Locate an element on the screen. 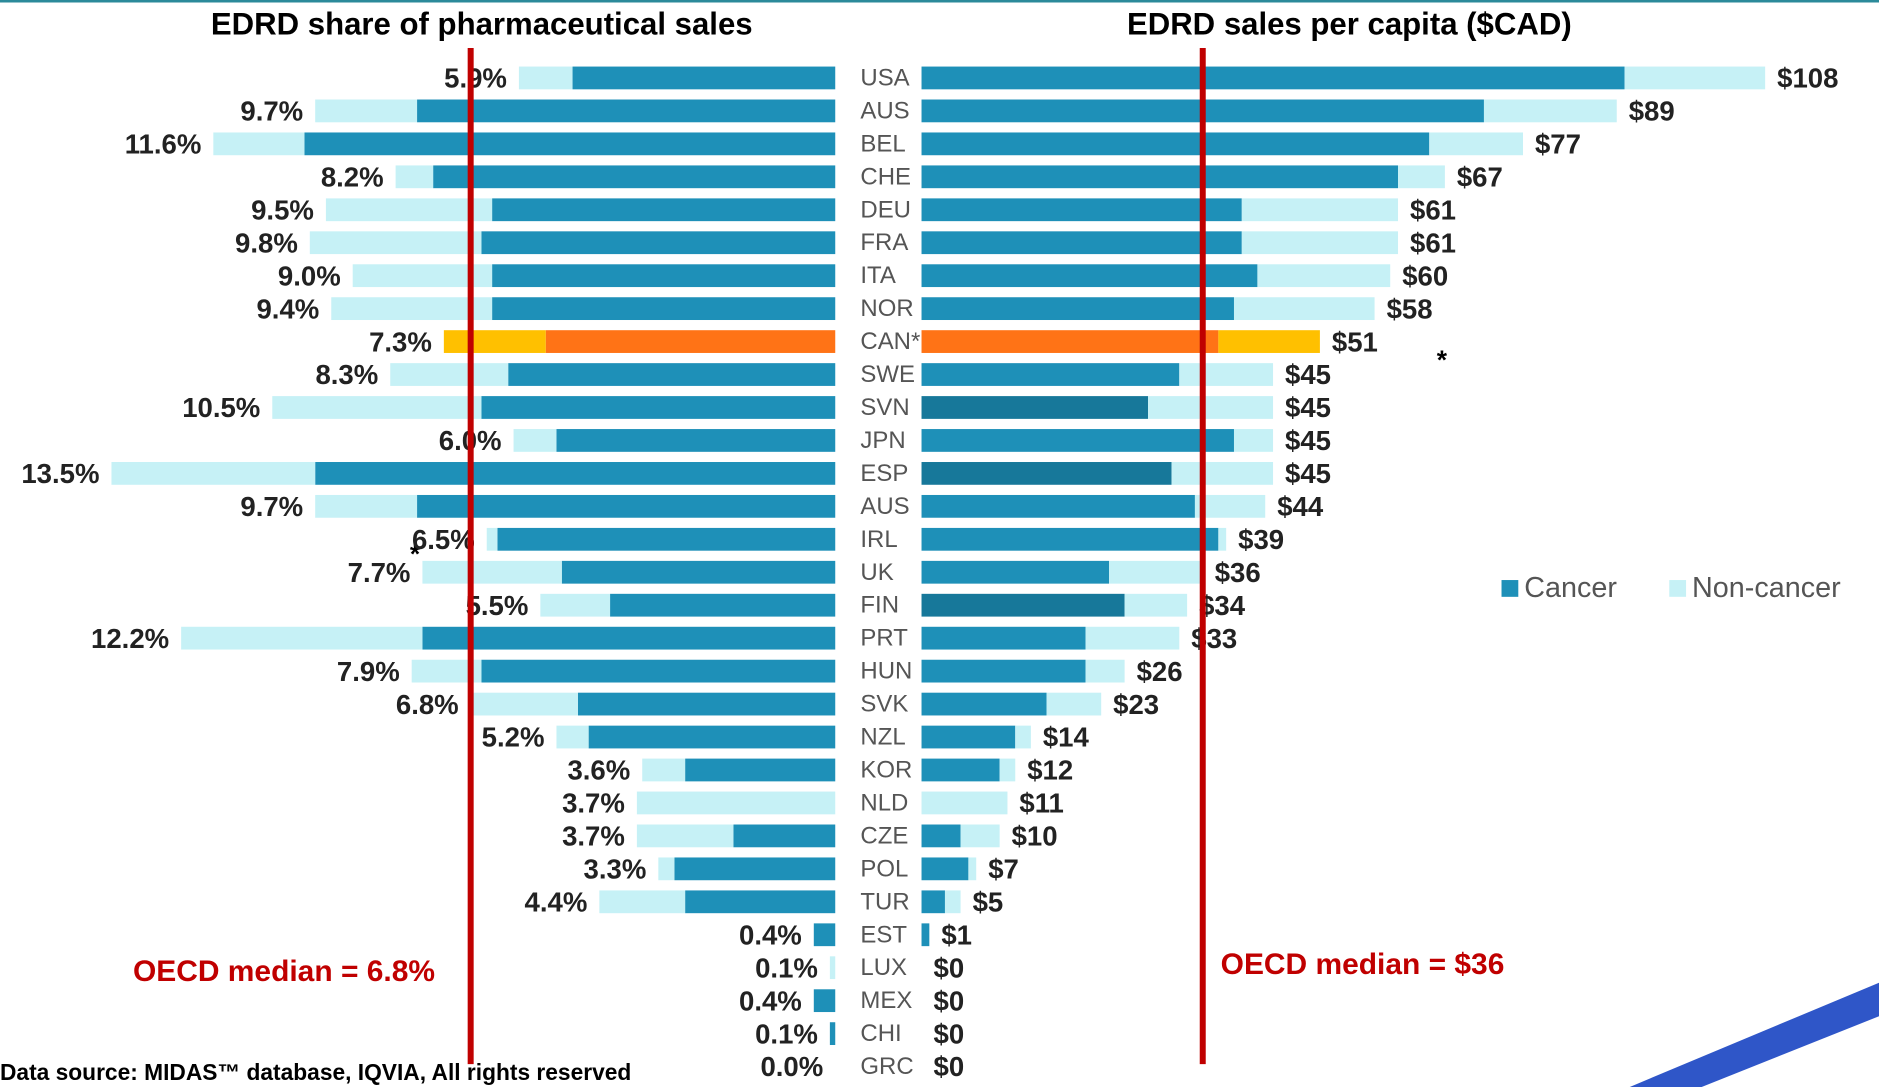  value-label: 8.3% is located at coordinates (346, 374).